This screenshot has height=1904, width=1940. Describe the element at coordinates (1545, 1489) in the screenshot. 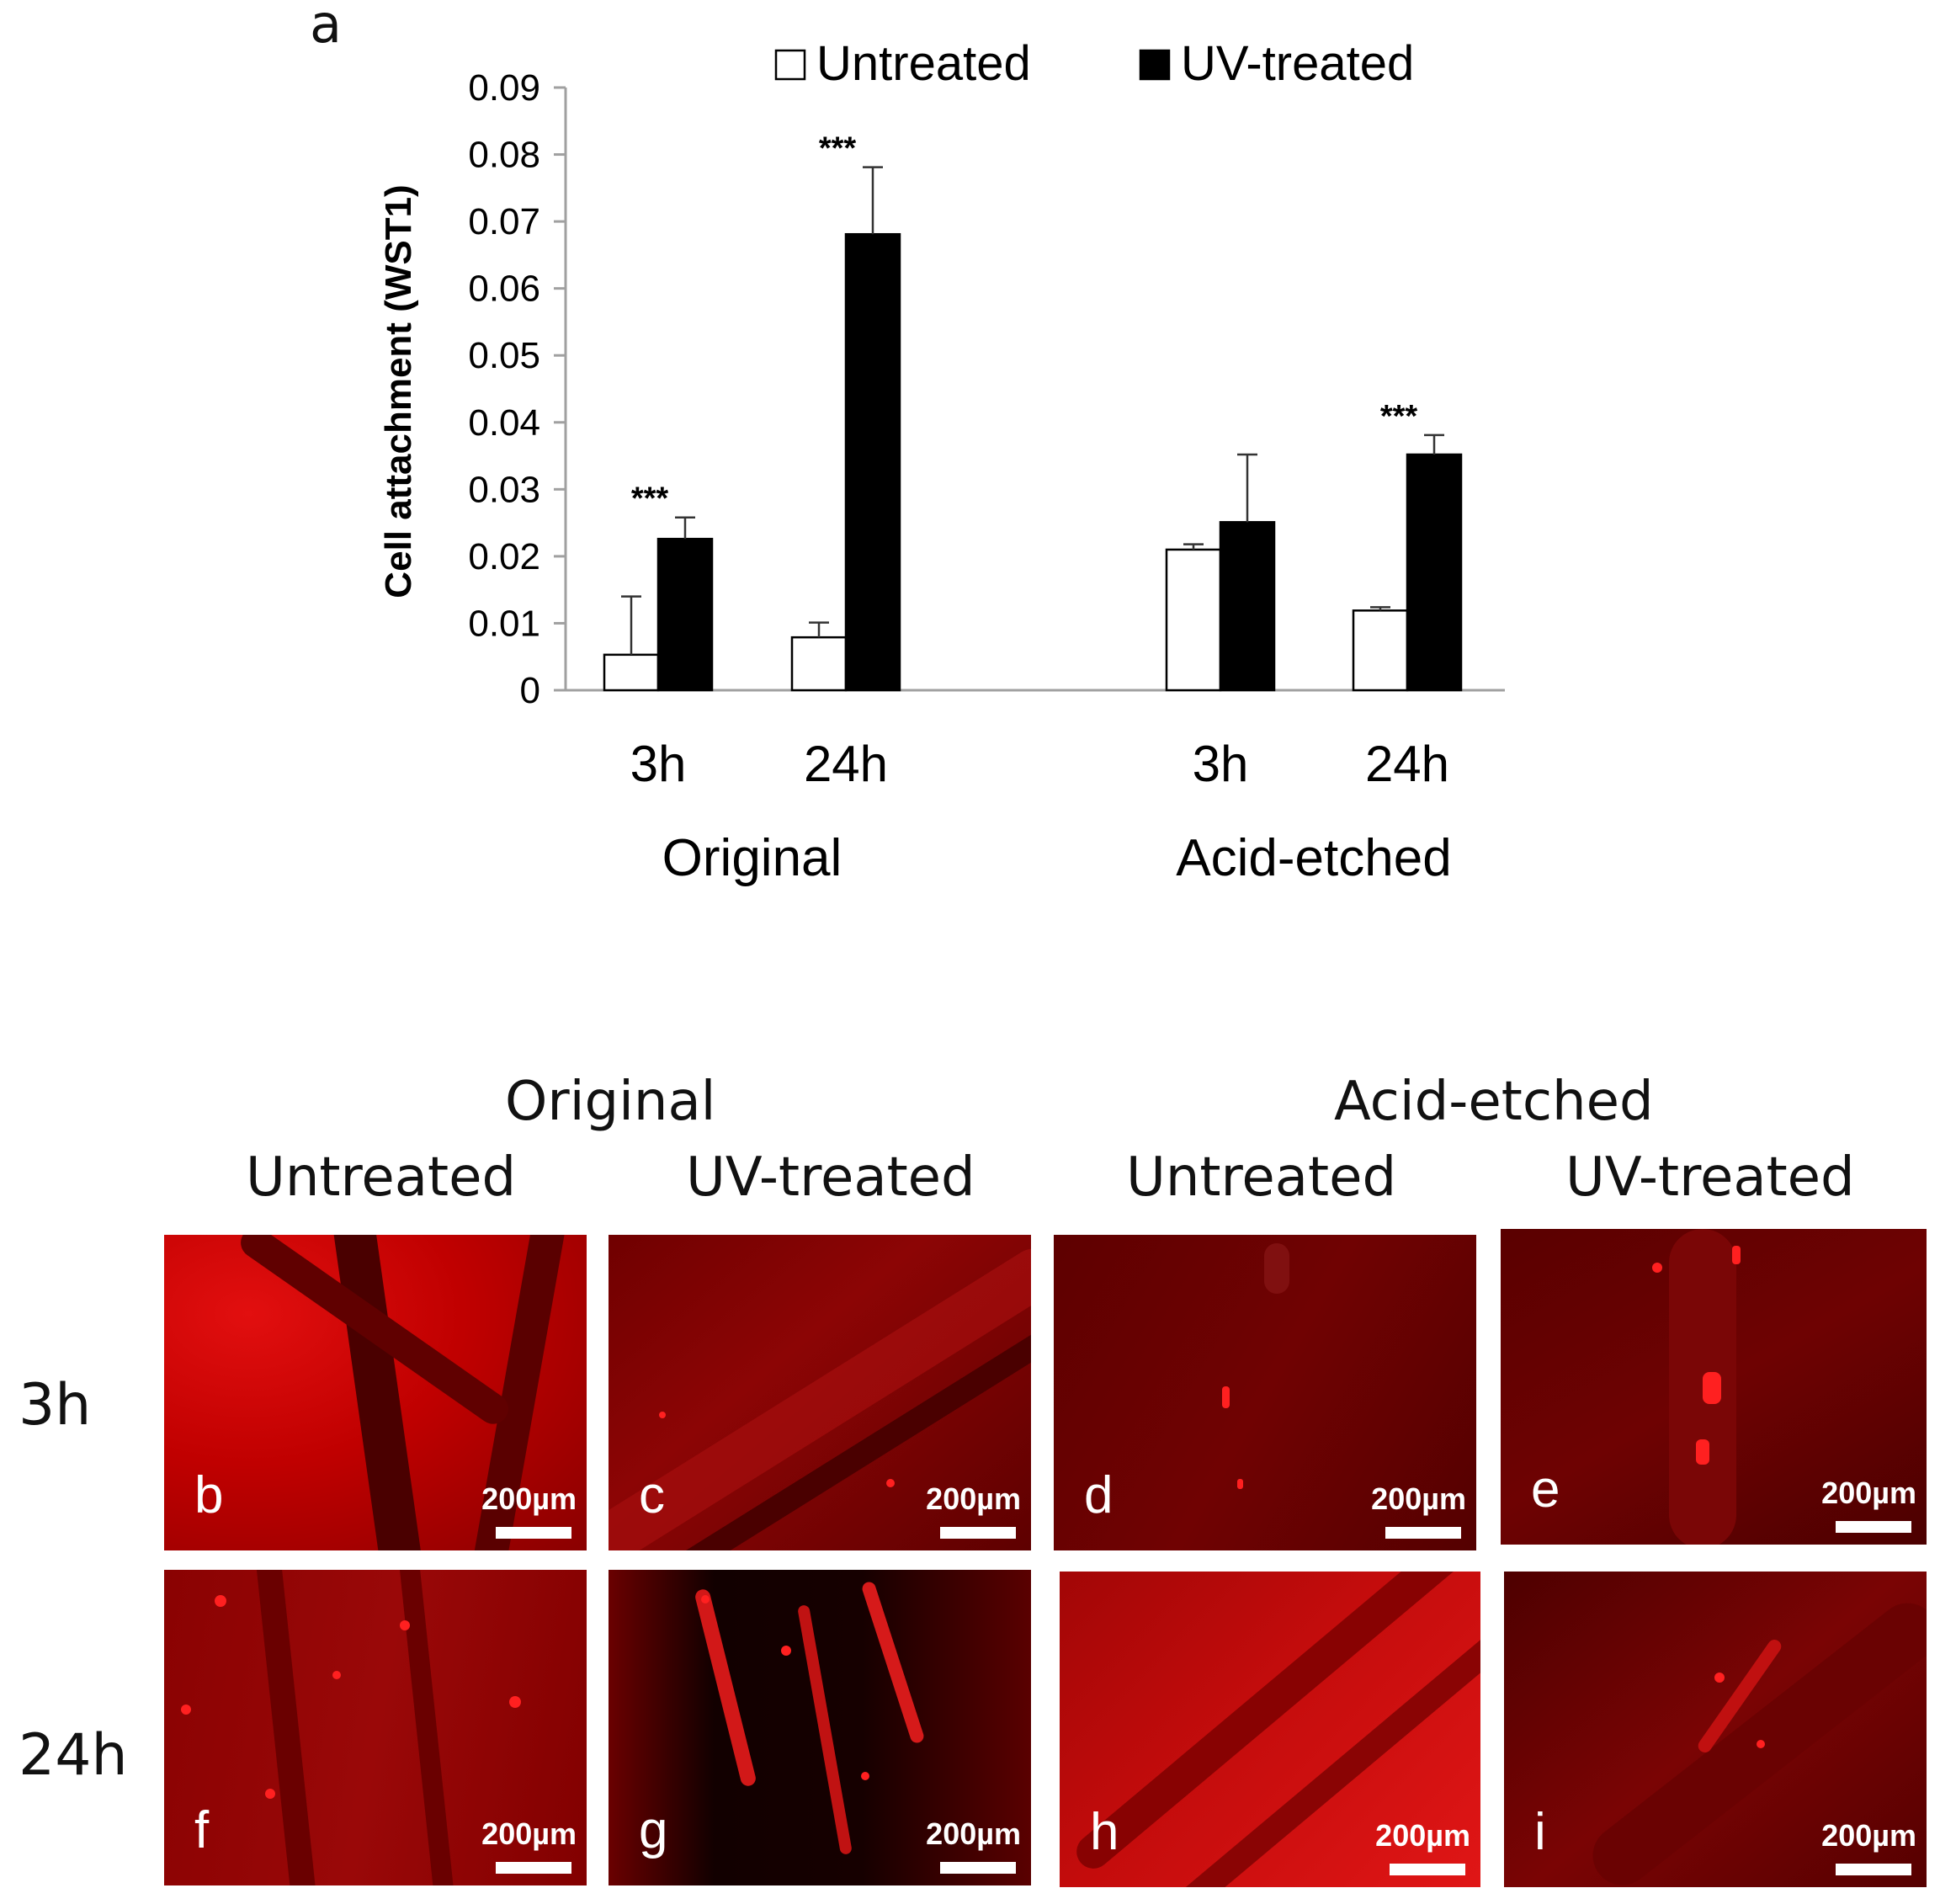

I see `panel-letter-e: e` at that location.